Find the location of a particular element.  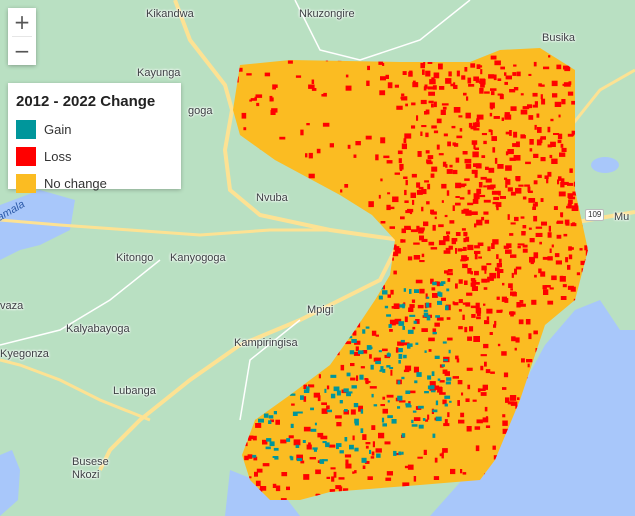

place-label-kalyabayoga: Kalyabayoga is located at coordinates (98, 329).